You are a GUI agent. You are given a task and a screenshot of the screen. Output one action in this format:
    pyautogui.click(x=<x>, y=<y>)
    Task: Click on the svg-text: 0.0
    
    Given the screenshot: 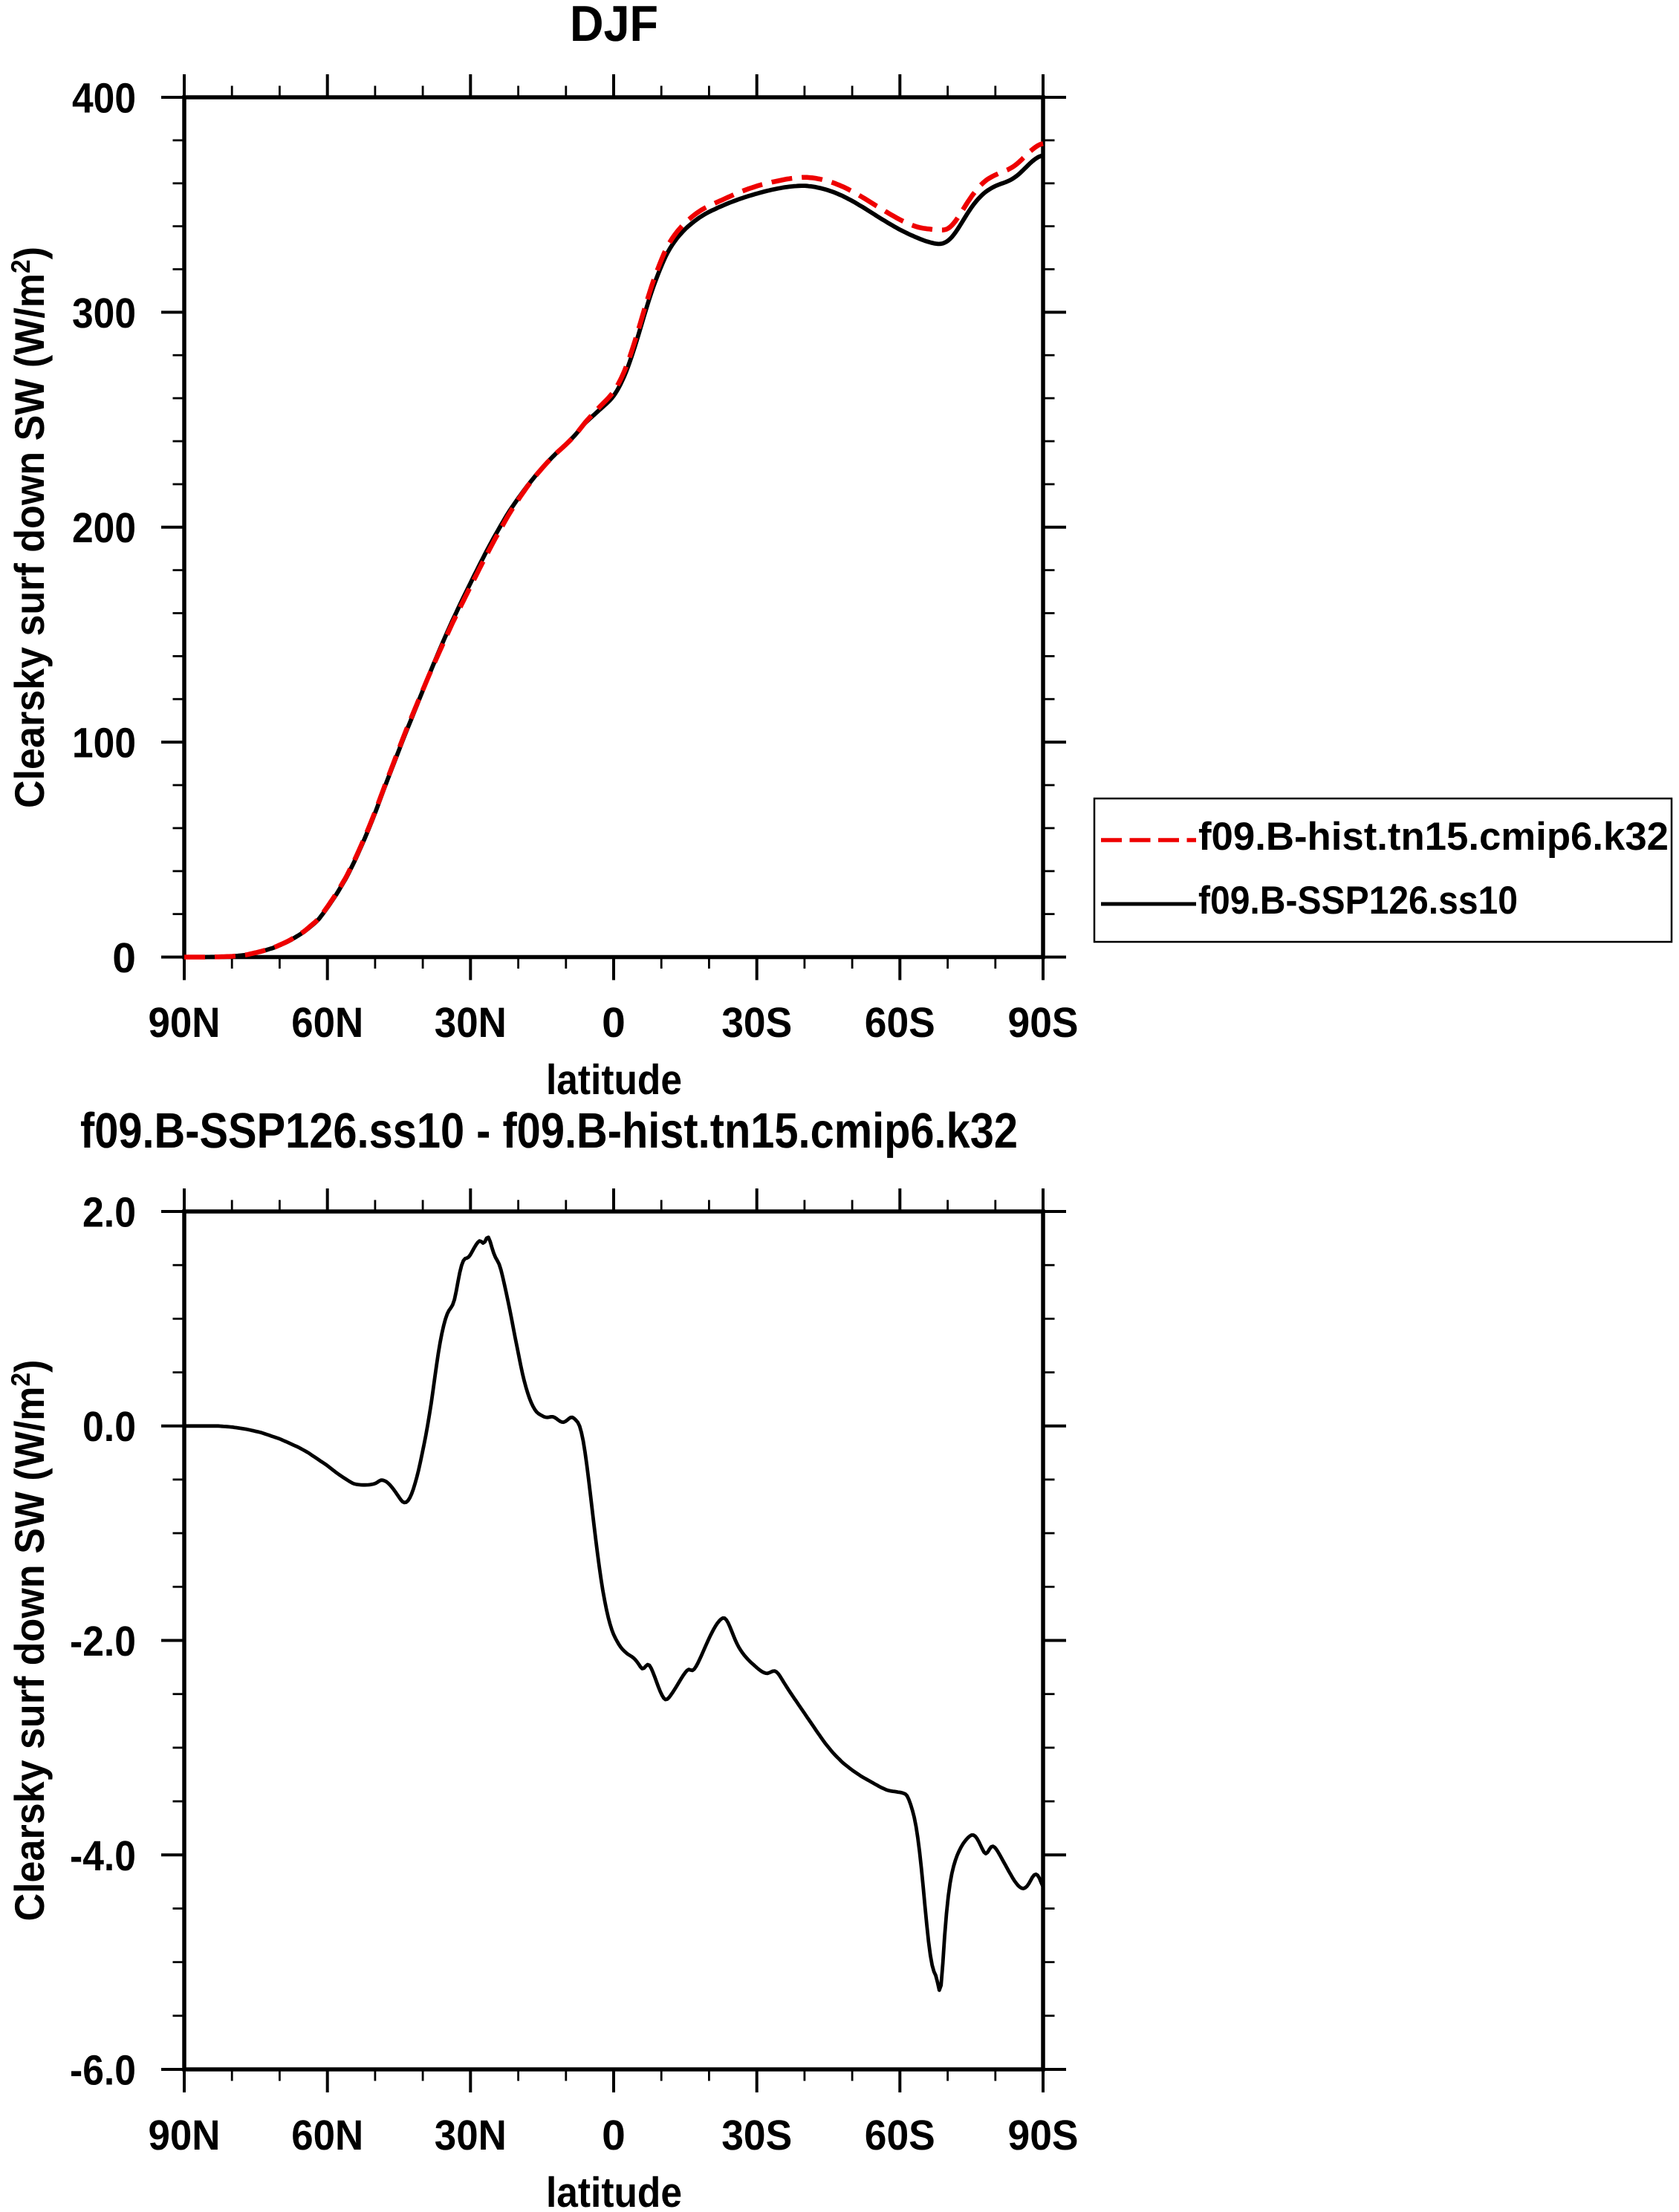 What is the action you would take?
    pyautogui.click(x=109, y=1427)
    